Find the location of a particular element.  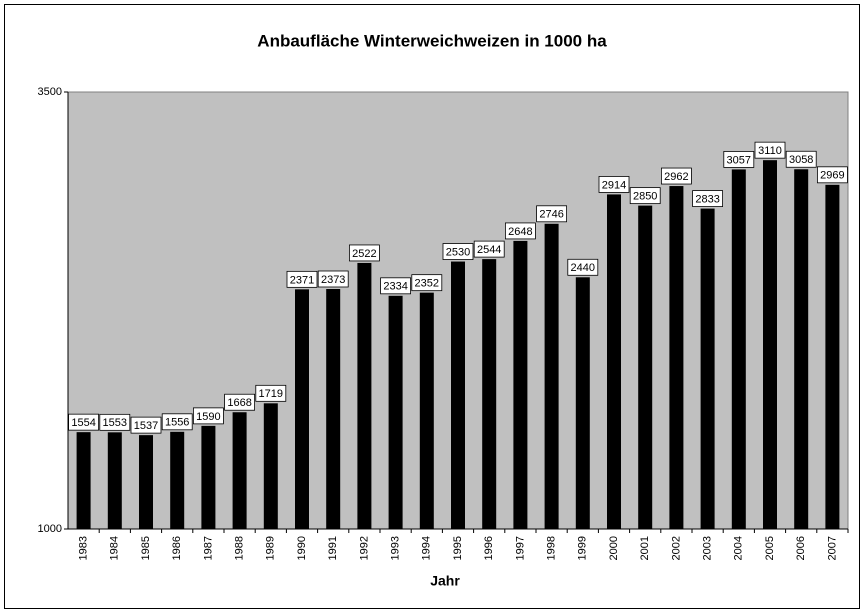

value-label: 2352 is located at coordinates (427, 284).